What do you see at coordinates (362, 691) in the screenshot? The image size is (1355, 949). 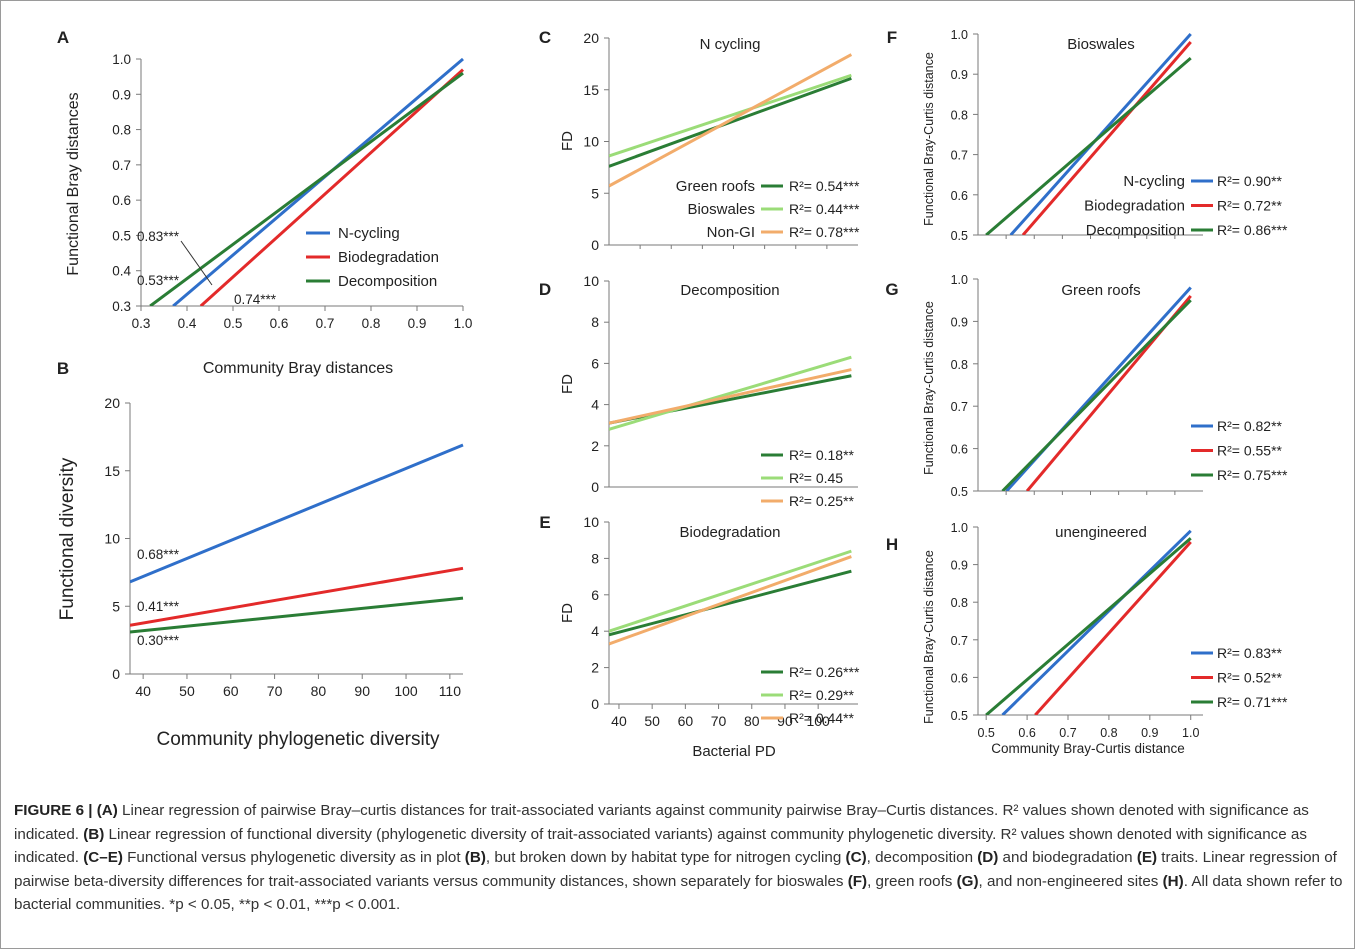 I see `x-tick-label: 90` at bounding box center [362, 691].